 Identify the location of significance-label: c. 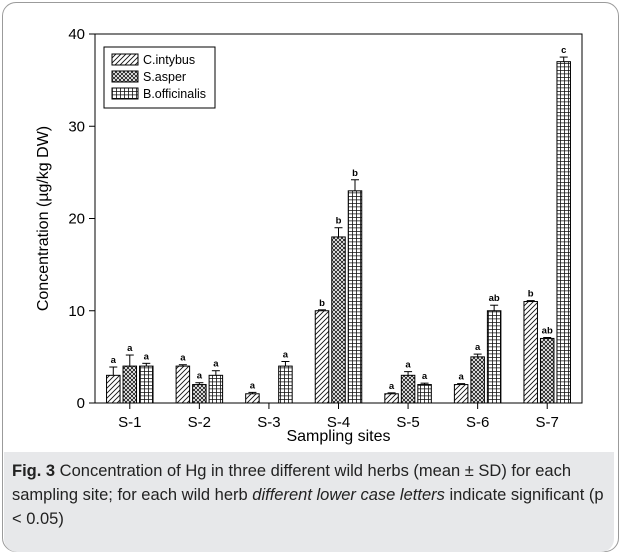
(563, 50).